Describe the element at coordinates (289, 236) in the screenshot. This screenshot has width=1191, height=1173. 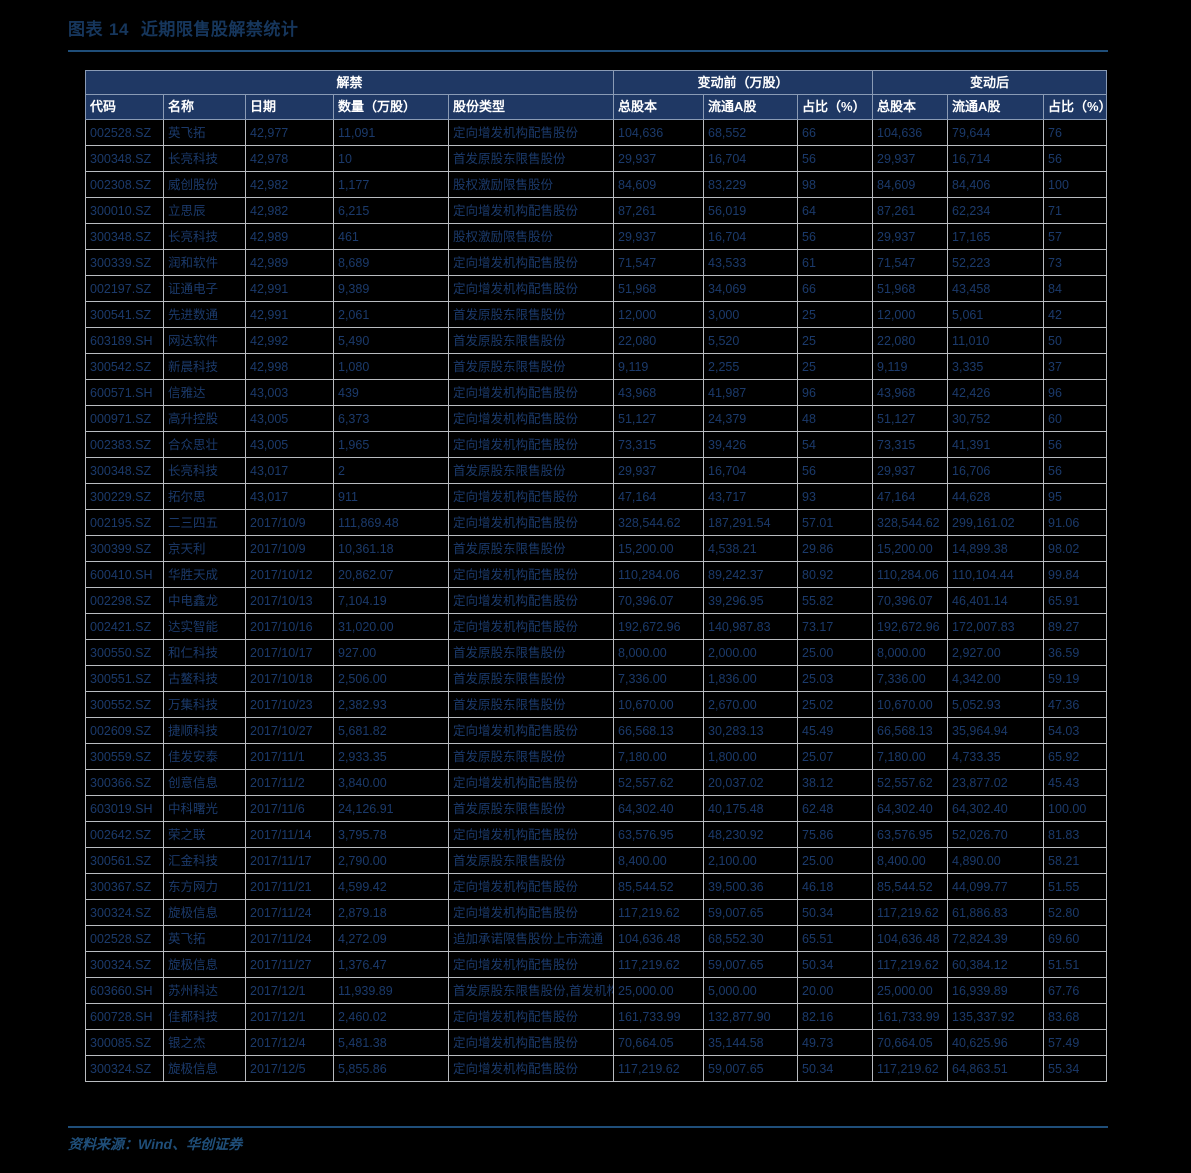
I see `cell-3: 42,989` at that location.